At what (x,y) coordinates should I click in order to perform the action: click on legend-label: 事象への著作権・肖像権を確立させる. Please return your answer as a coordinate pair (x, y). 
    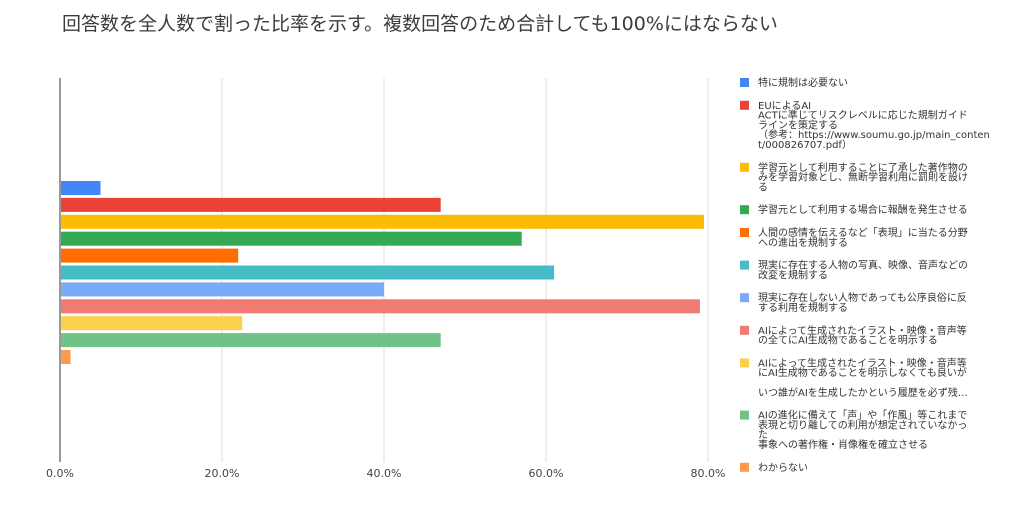
    Looking at the image, I should click on (843, 444).